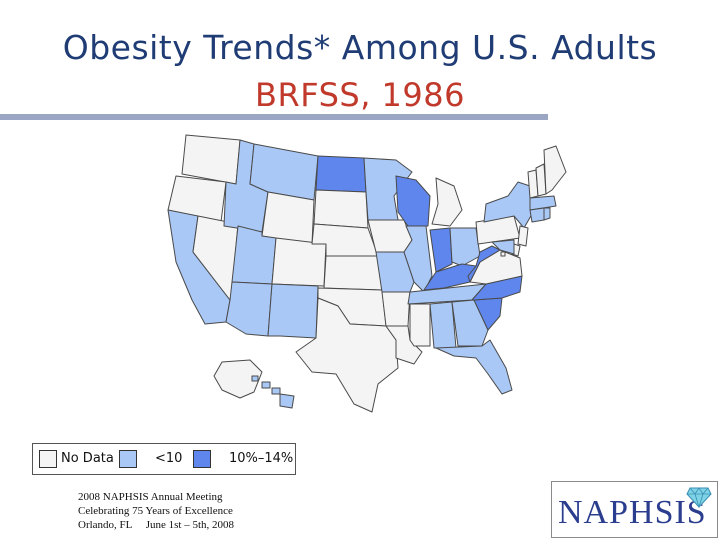 This screenshot has height=540, width=720. What do you see at coordinates (341, 209) in the screenshot?
I see `state-SD` at bounding box center [341, 209].